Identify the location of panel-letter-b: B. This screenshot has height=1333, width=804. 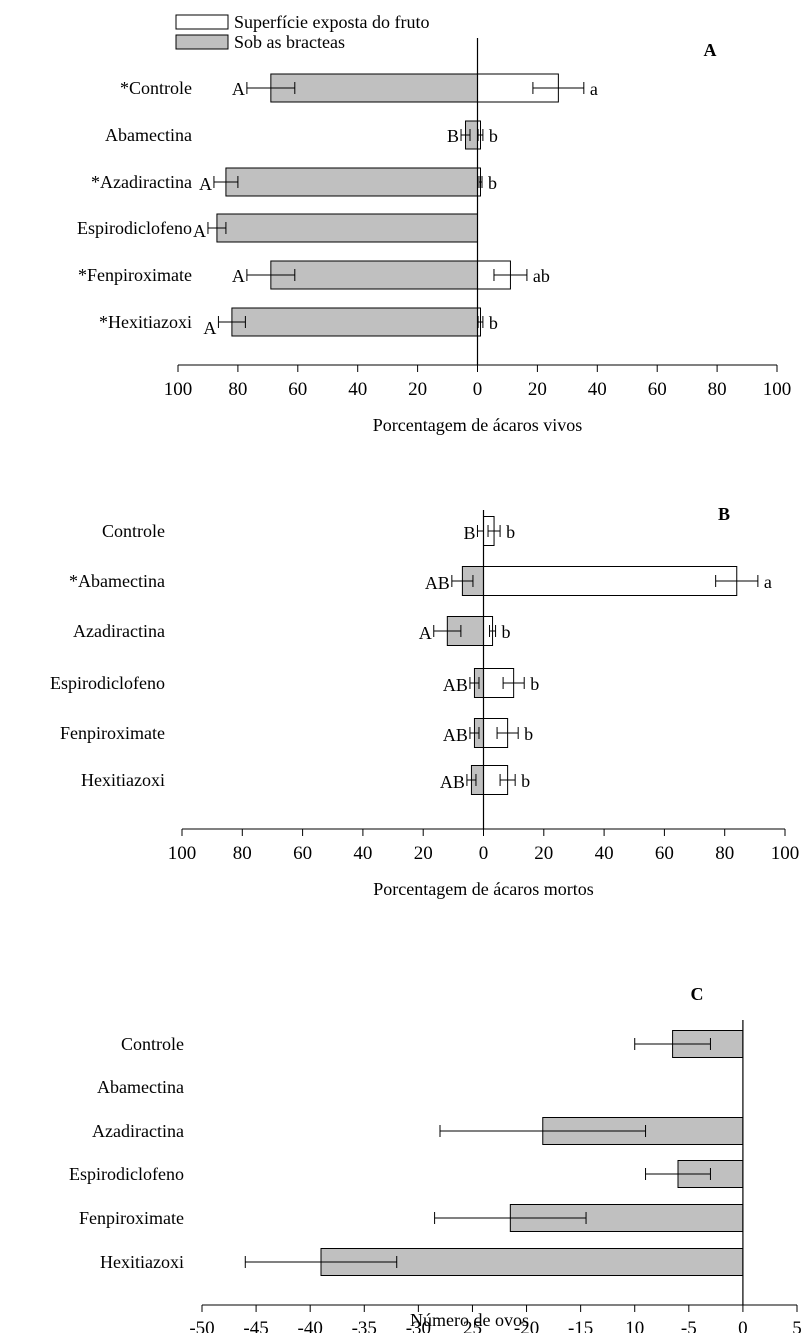
(724, 514).